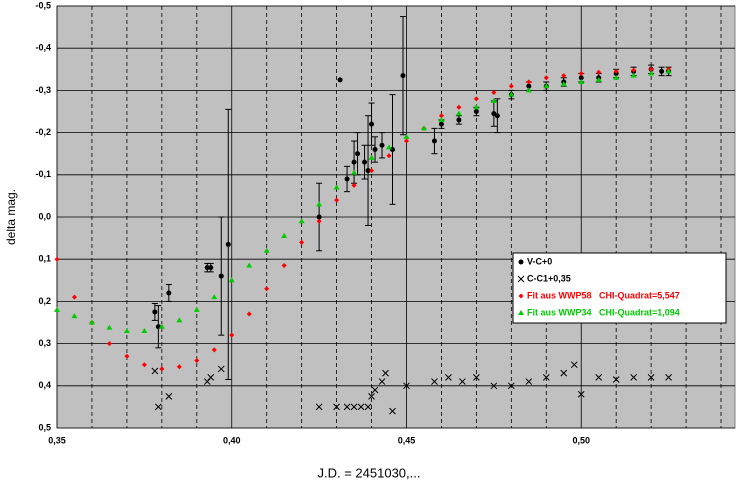  I want to click on legend-label: Fit aus WWP58 CHI-Quadrat=5,547, so click(603, 295).